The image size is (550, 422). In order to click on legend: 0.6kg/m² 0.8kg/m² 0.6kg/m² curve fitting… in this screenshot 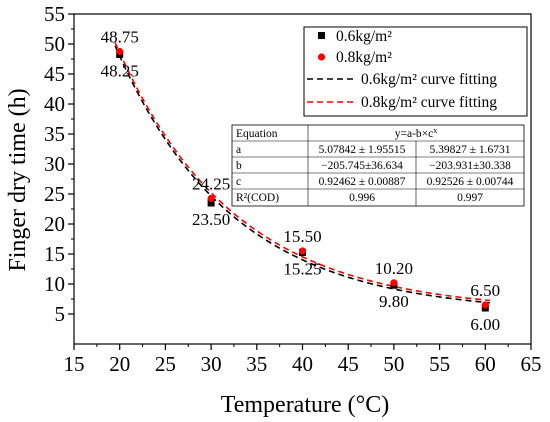, I will do `click(415, 71)`.